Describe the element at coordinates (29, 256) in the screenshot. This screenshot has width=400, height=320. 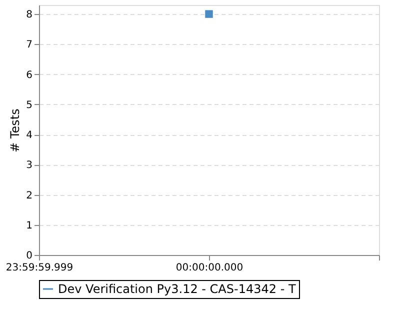
I see `y-tick-label: 0` at that location.